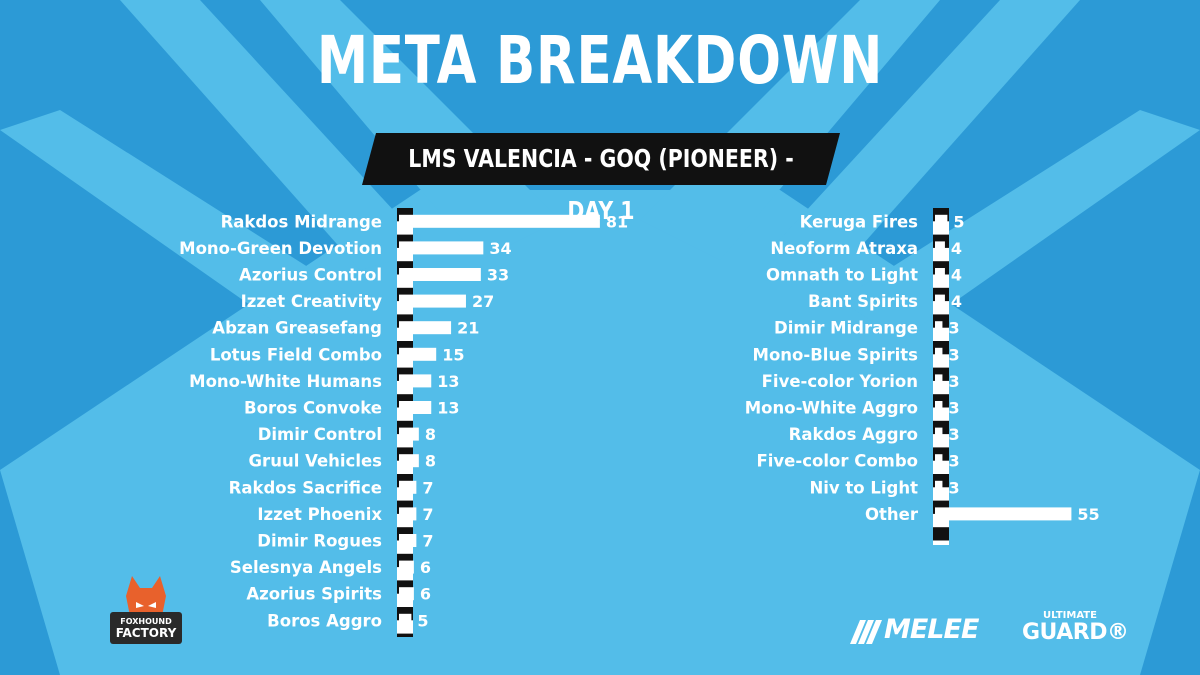 The height and width of the screenshot is (675, 1200). What do you see at coordinates (301, 221) in the screenshot?
I see `category-label: Rakdos Midrange` at bounding box center [301, 221].